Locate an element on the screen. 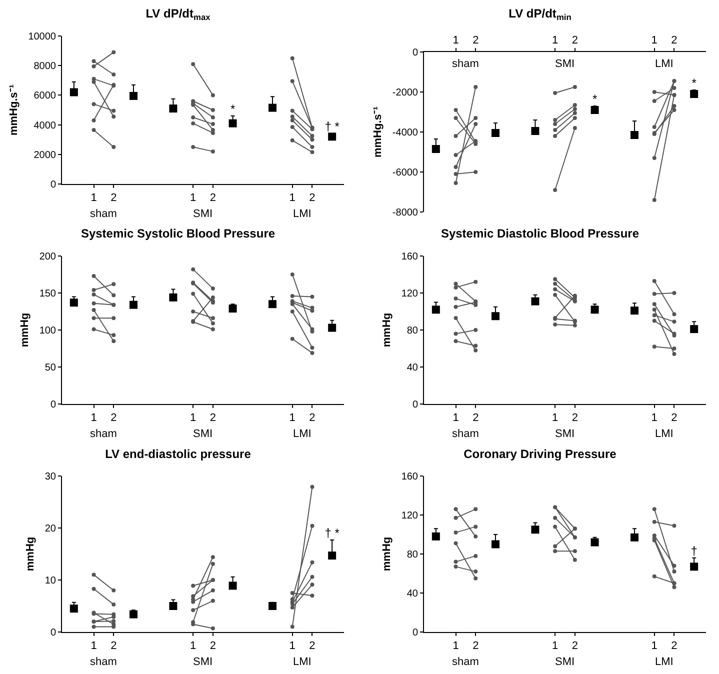 This screenshot has height=674, width=719. y-tick-label: -6000 is located at coordinates (405, 173).